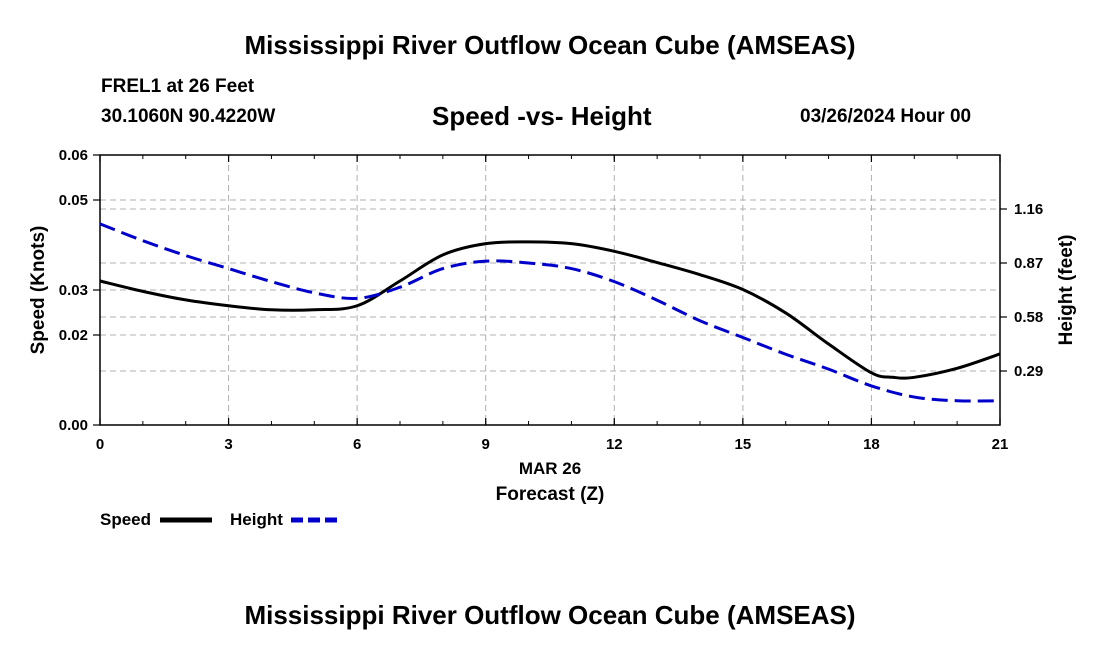 Image resolution: width=1100 pixels, height=650 pixels. I want to click on y-axis-right-label: Height (feet), so click(1066, 290).